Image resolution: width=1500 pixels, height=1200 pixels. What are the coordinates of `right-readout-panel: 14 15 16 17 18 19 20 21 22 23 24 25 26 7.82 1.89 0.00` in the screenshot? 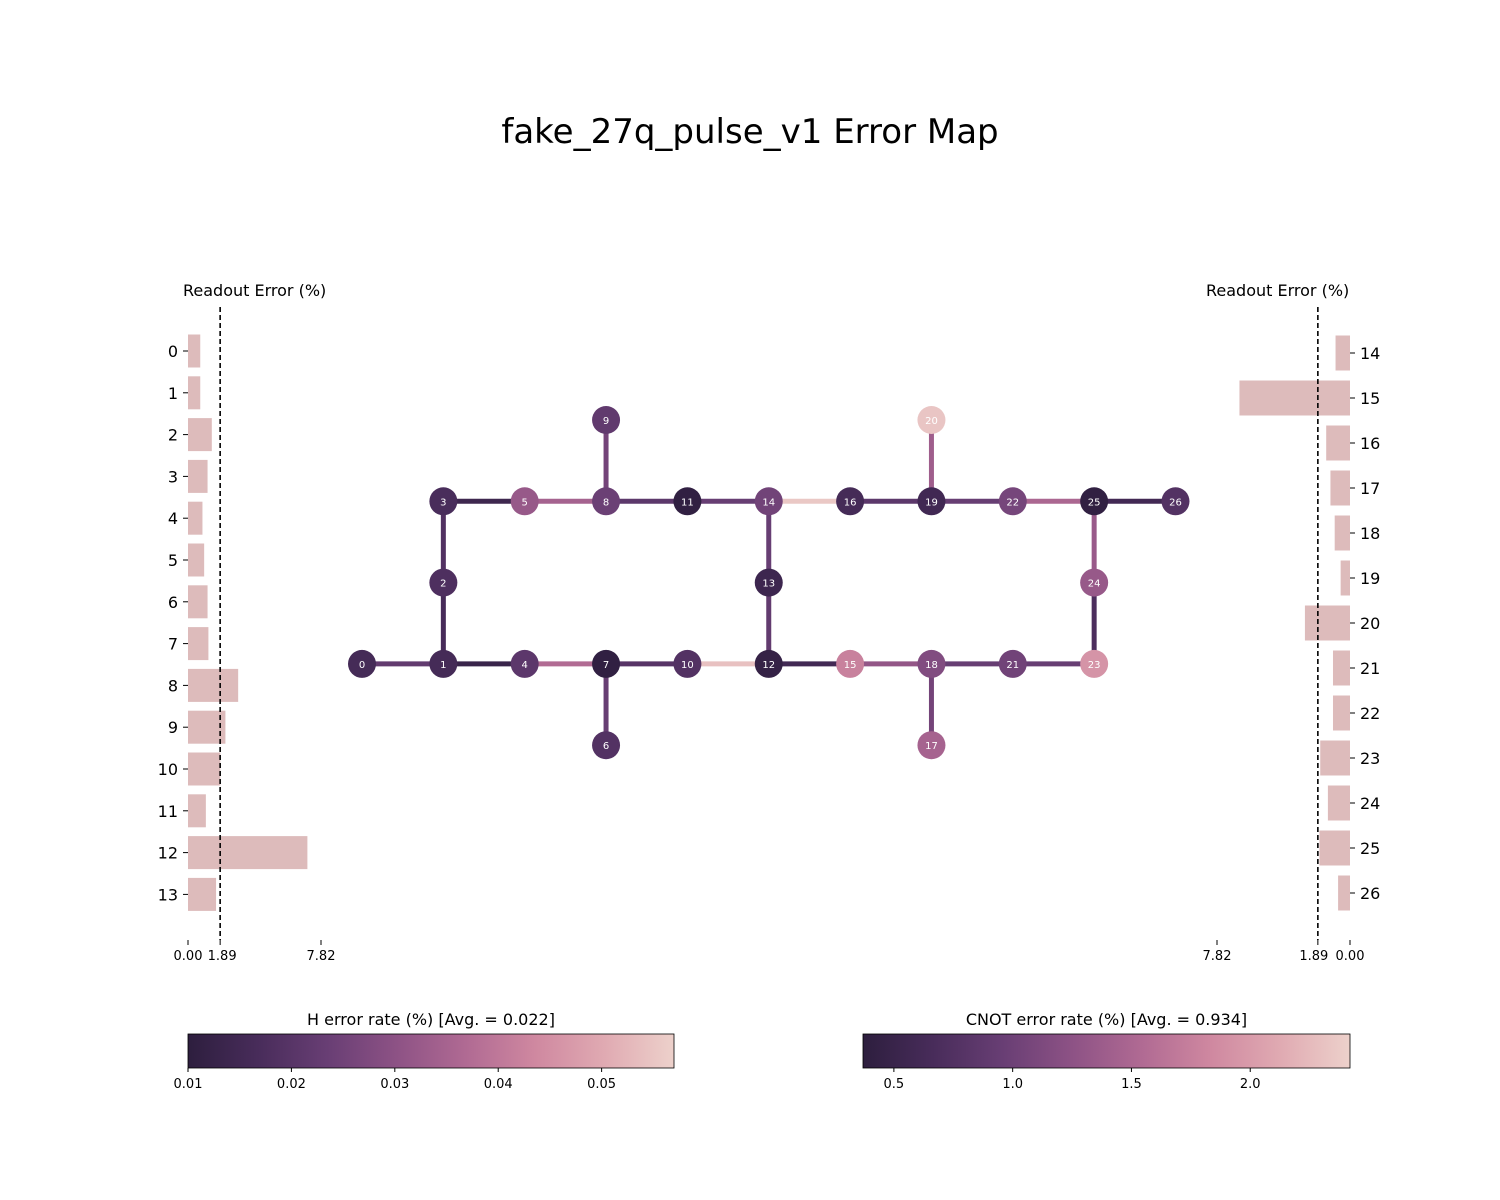 It's located at (1291, 635).